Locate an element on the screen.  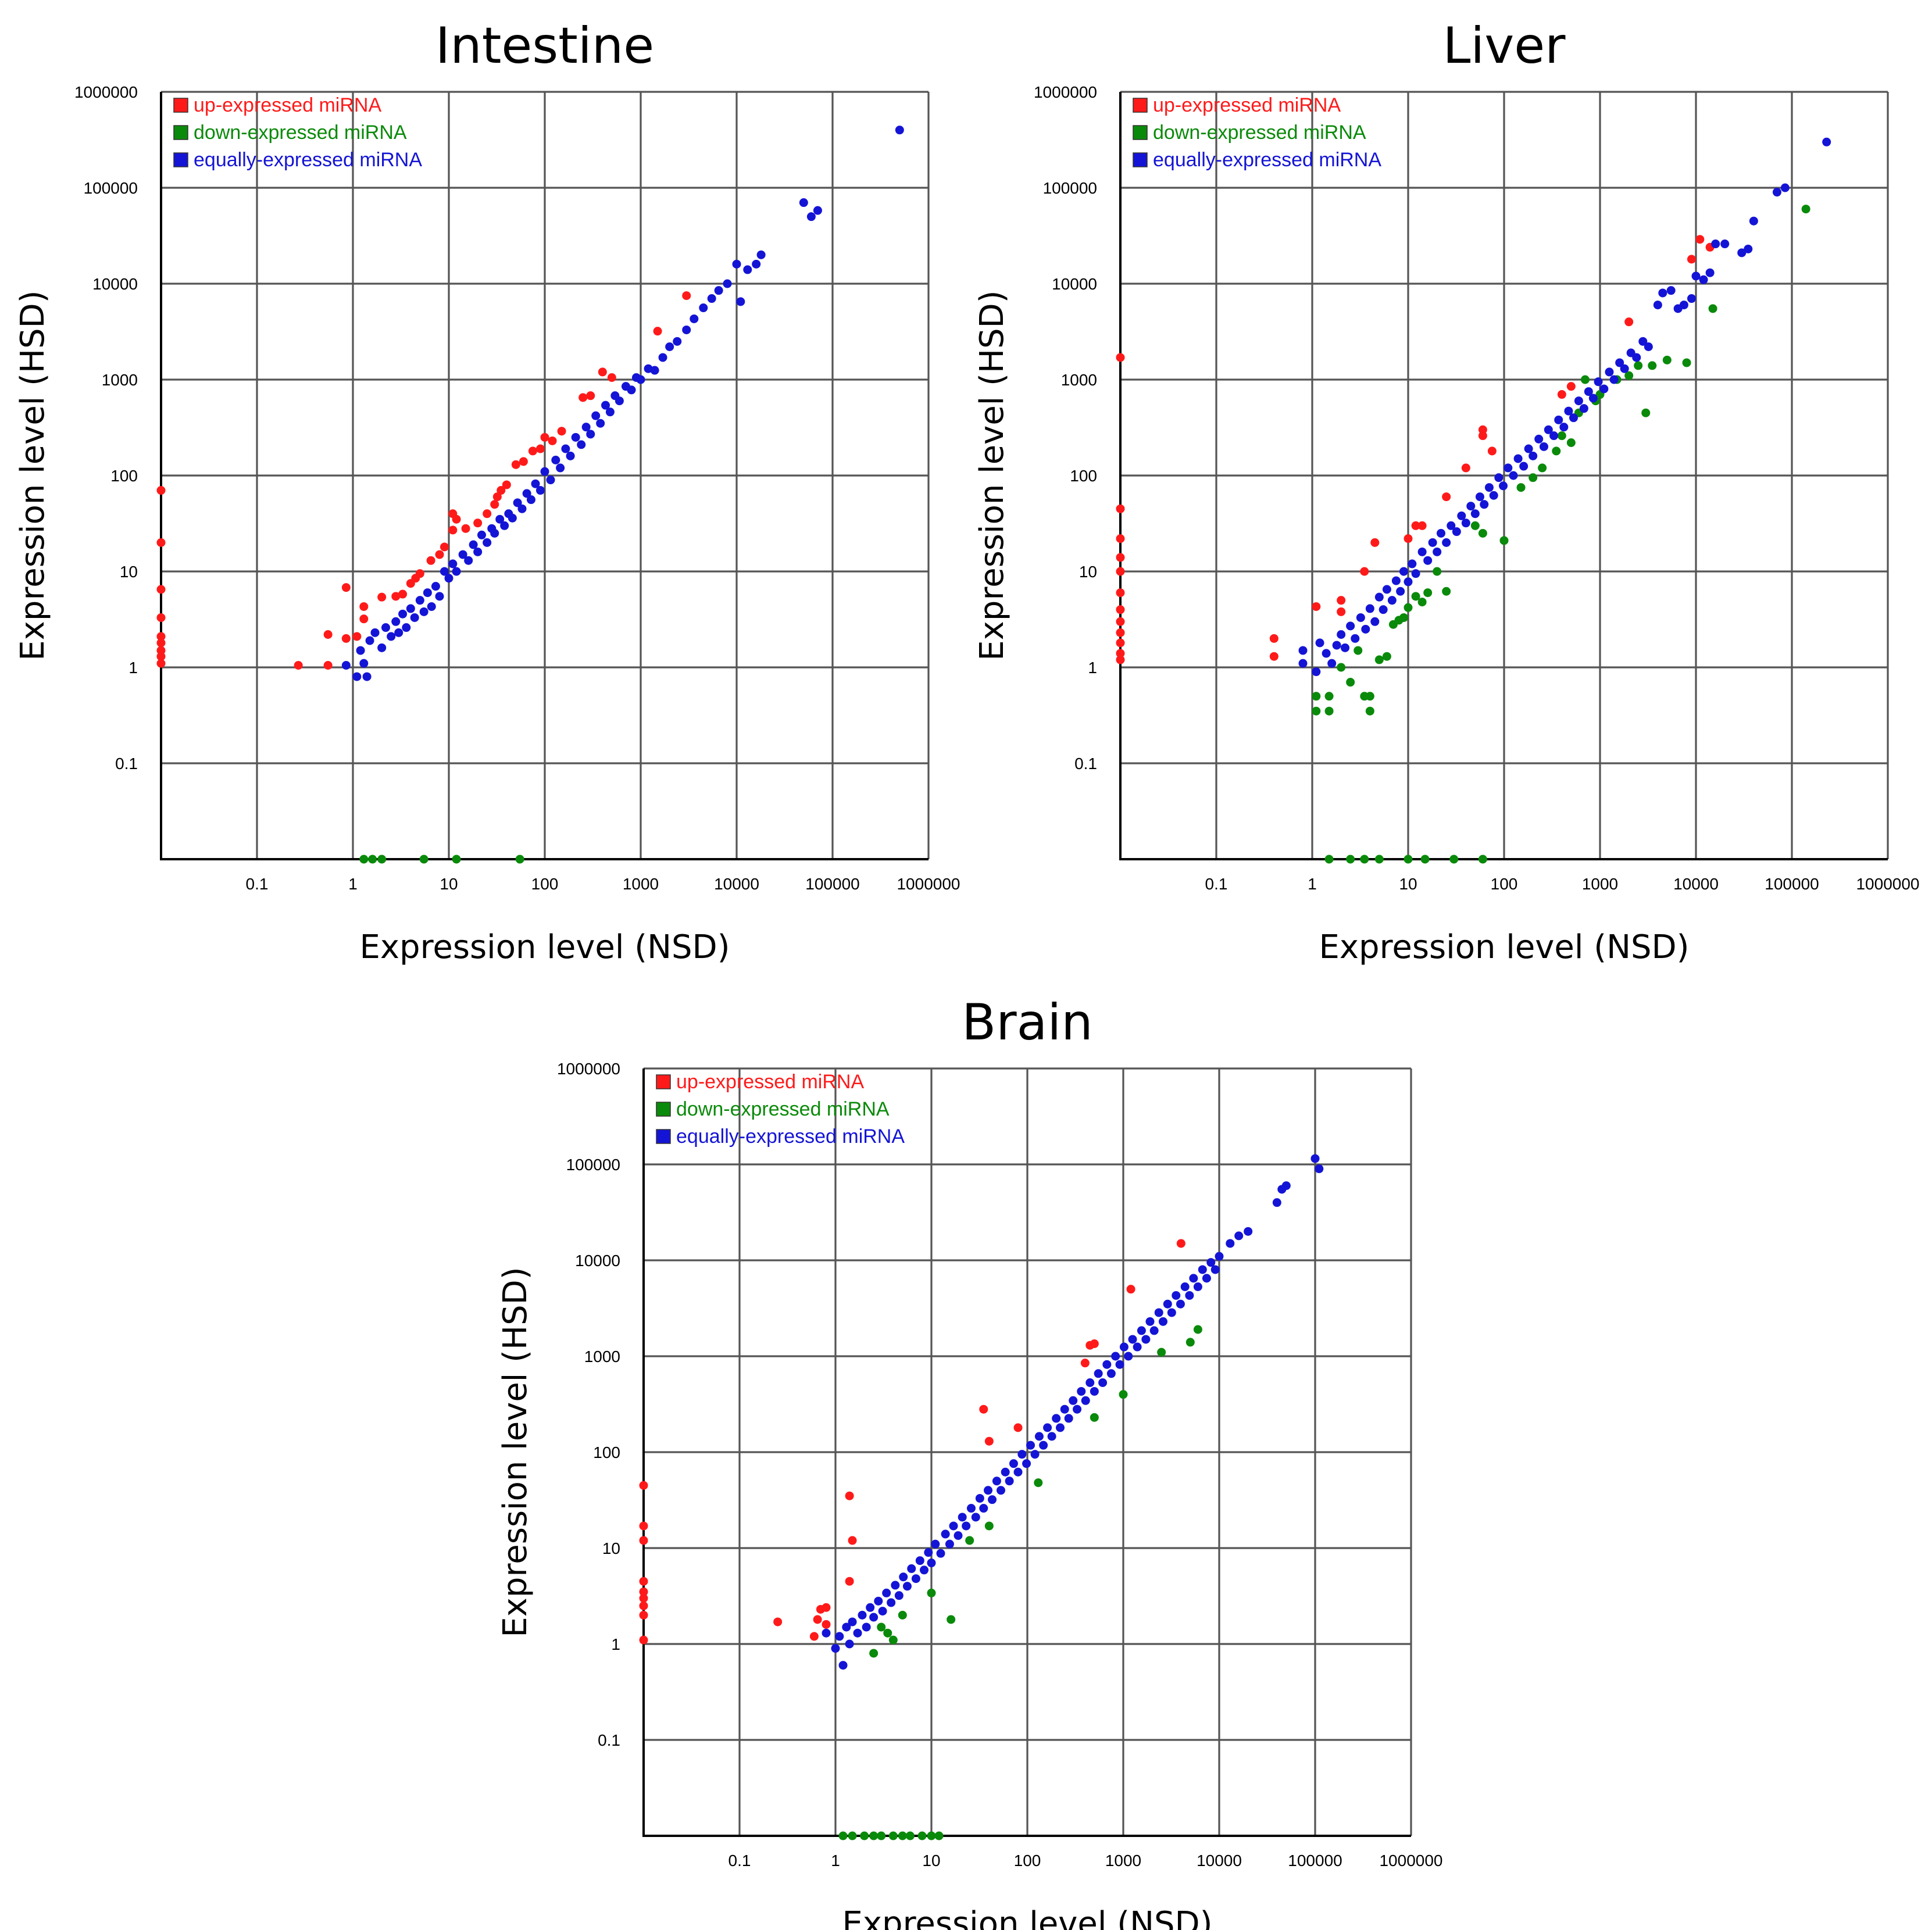
chart-title: Brain is located at coordinates (1027, 1022).